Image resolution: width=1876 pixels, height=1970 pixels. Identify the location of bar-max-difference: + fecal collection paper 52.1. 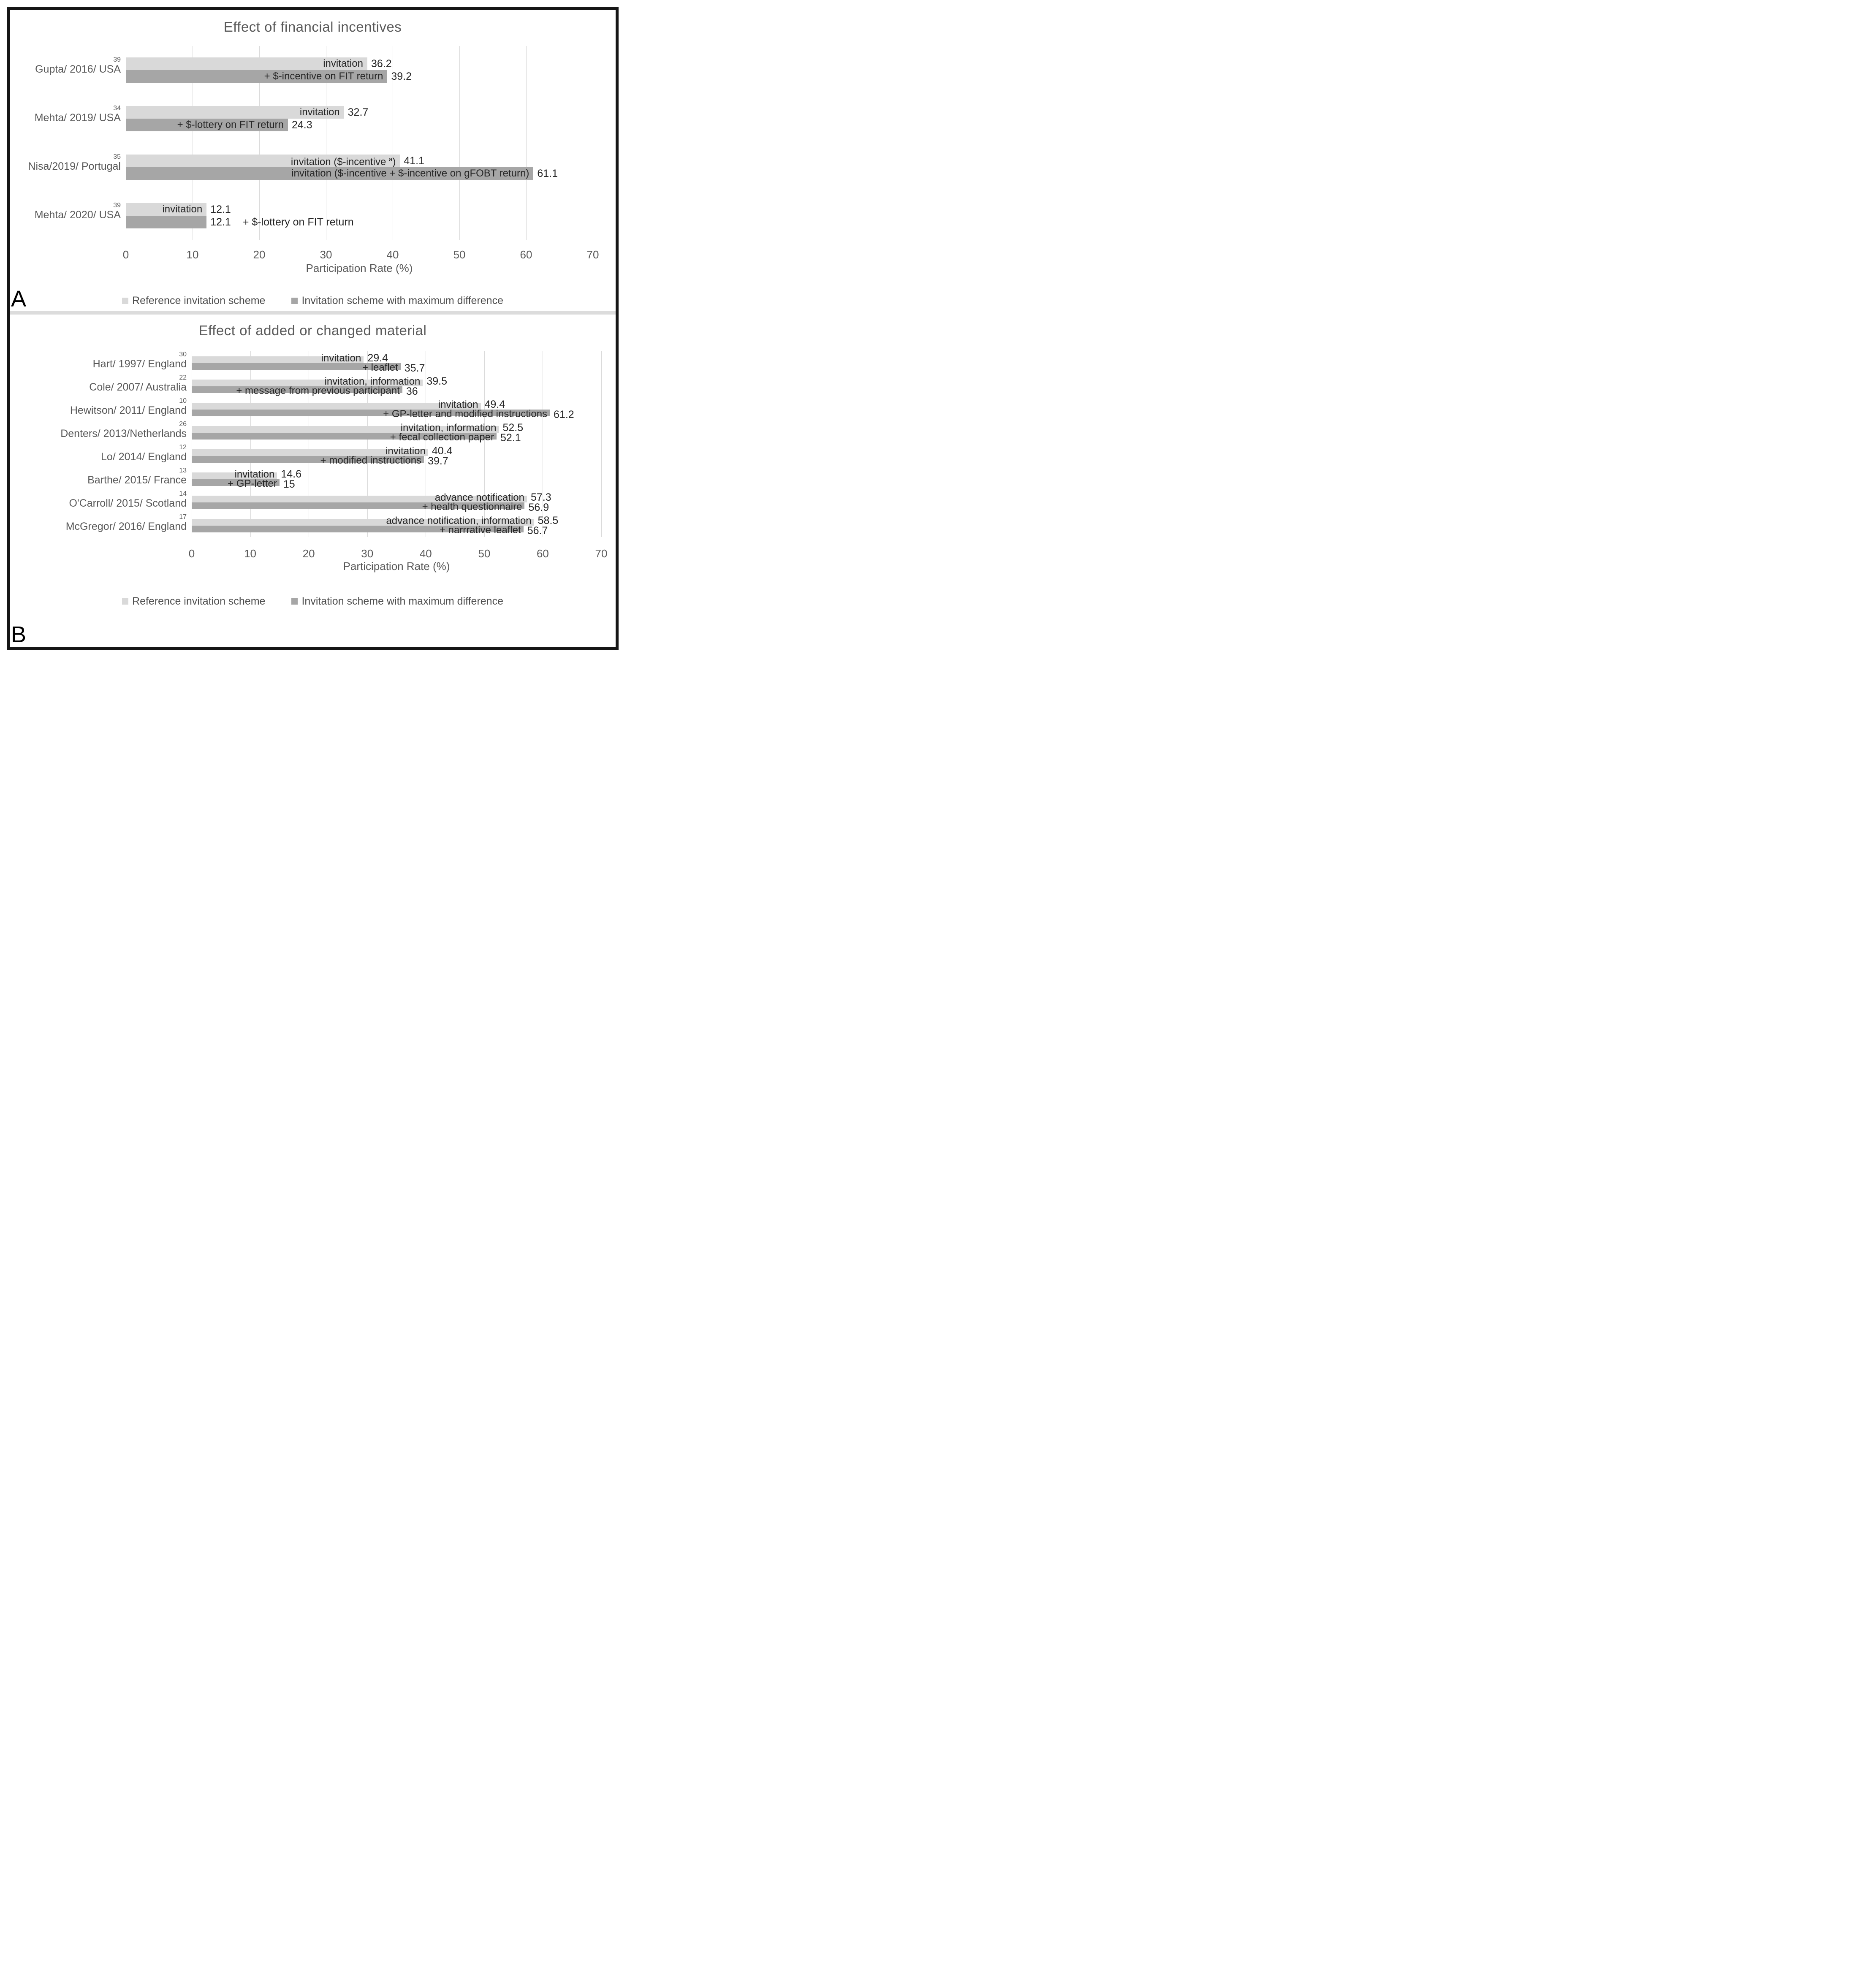
(356, 437).